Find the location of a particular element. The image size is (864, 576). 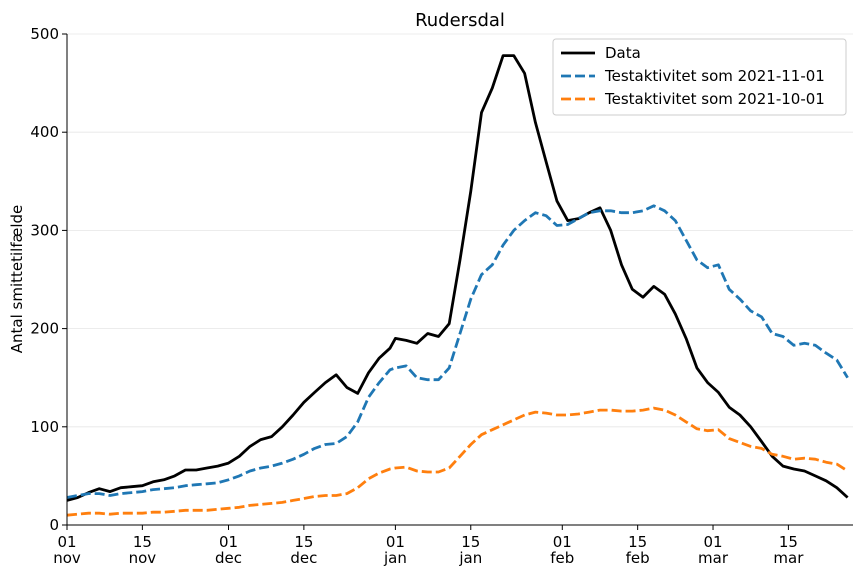

y-tick-label: 200 is located at coordinates (44, 329).